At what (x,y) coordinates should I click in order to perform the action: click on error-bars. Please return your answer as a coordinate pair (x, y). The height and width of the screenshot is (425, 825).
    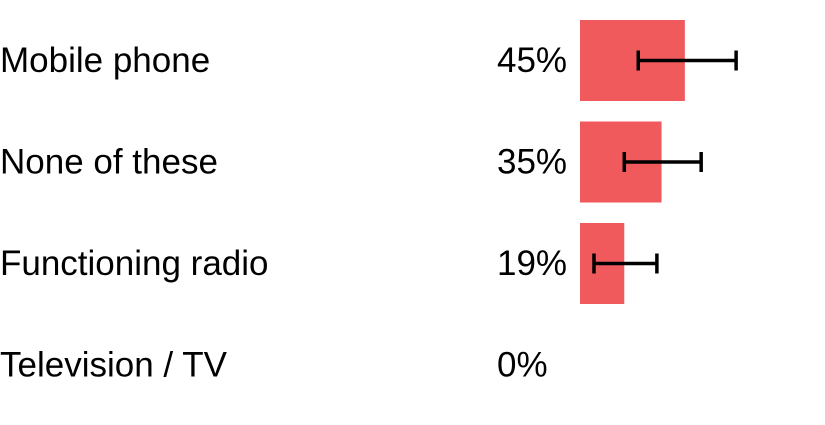
    Looking at the image, I should click on (665, 162).